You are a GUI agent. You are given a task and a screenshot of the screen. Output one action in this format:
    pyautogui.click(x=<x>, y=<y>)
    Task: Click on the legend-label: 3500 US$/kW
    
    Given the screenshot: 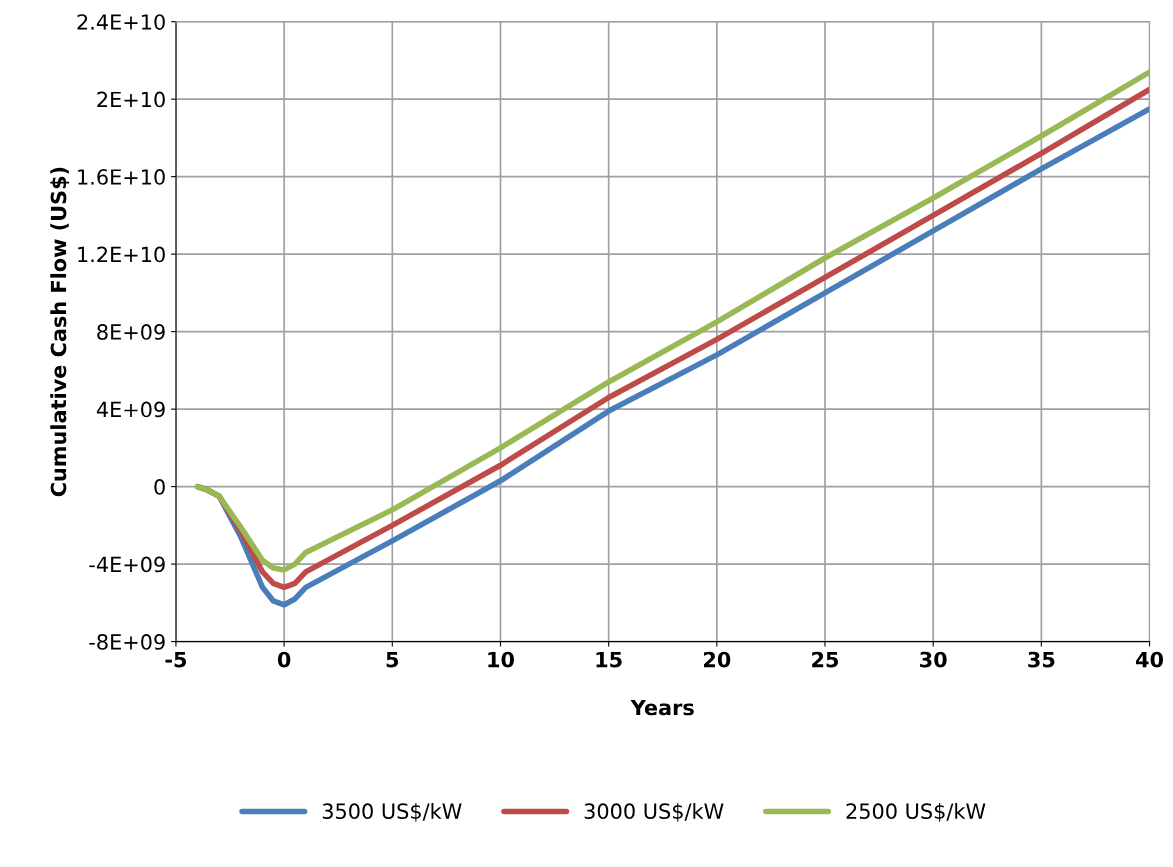 What is the action you would take?
    pyautogui.click(x=392, y=812)
    